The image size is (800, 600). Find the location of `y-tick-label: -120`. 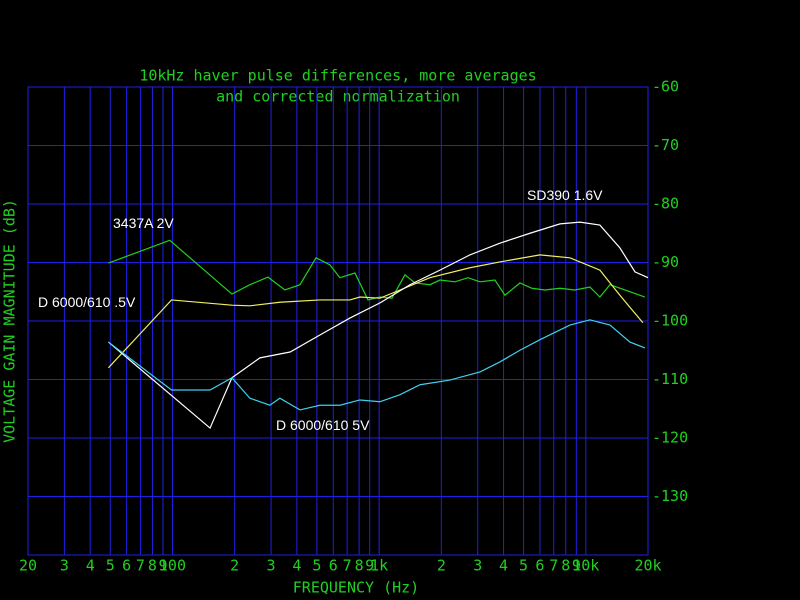

y-tick-label: -120 is located at coordinates (670, 438).